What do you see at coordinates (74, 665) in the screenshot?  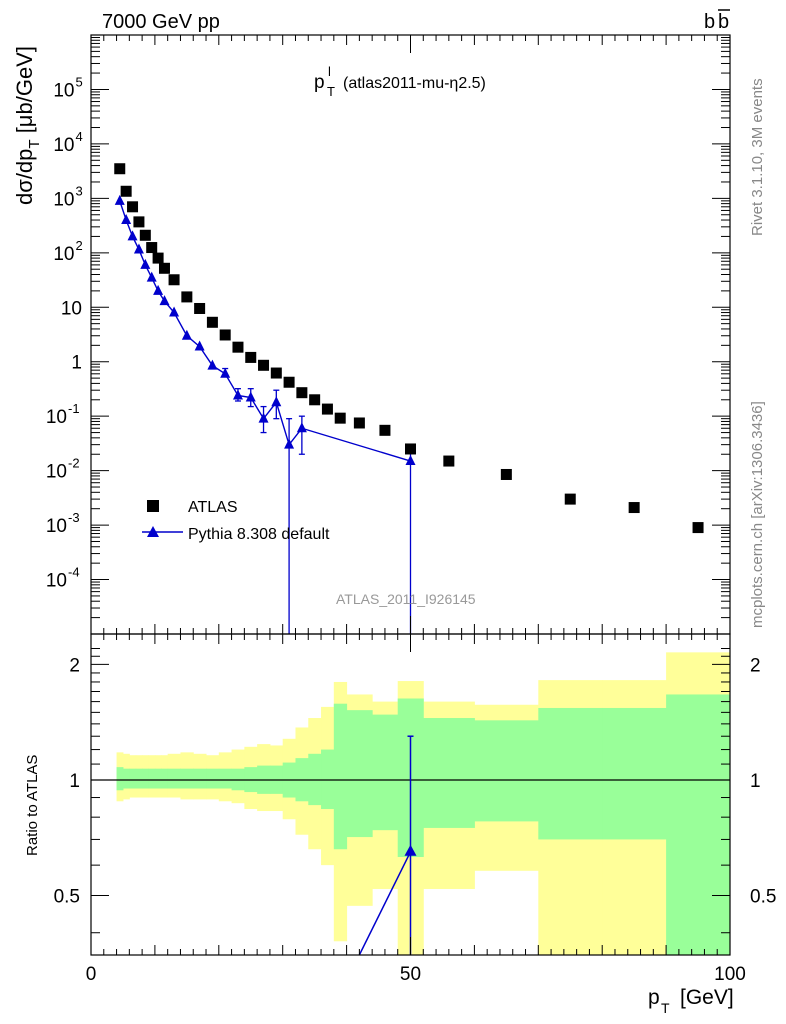 I see `ratio-y-tick-label: 2` at bounding box center [74, 665].